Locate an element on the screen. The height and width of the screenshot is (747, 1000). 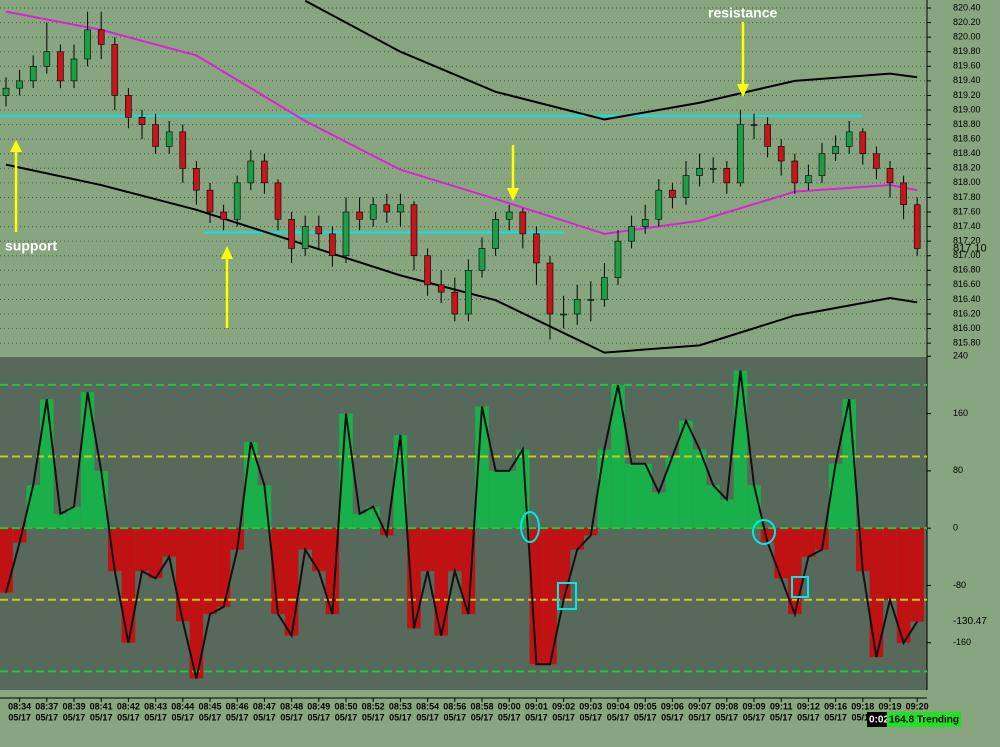
x-tick-label: 09:11 is located at coordinates (781, 706).